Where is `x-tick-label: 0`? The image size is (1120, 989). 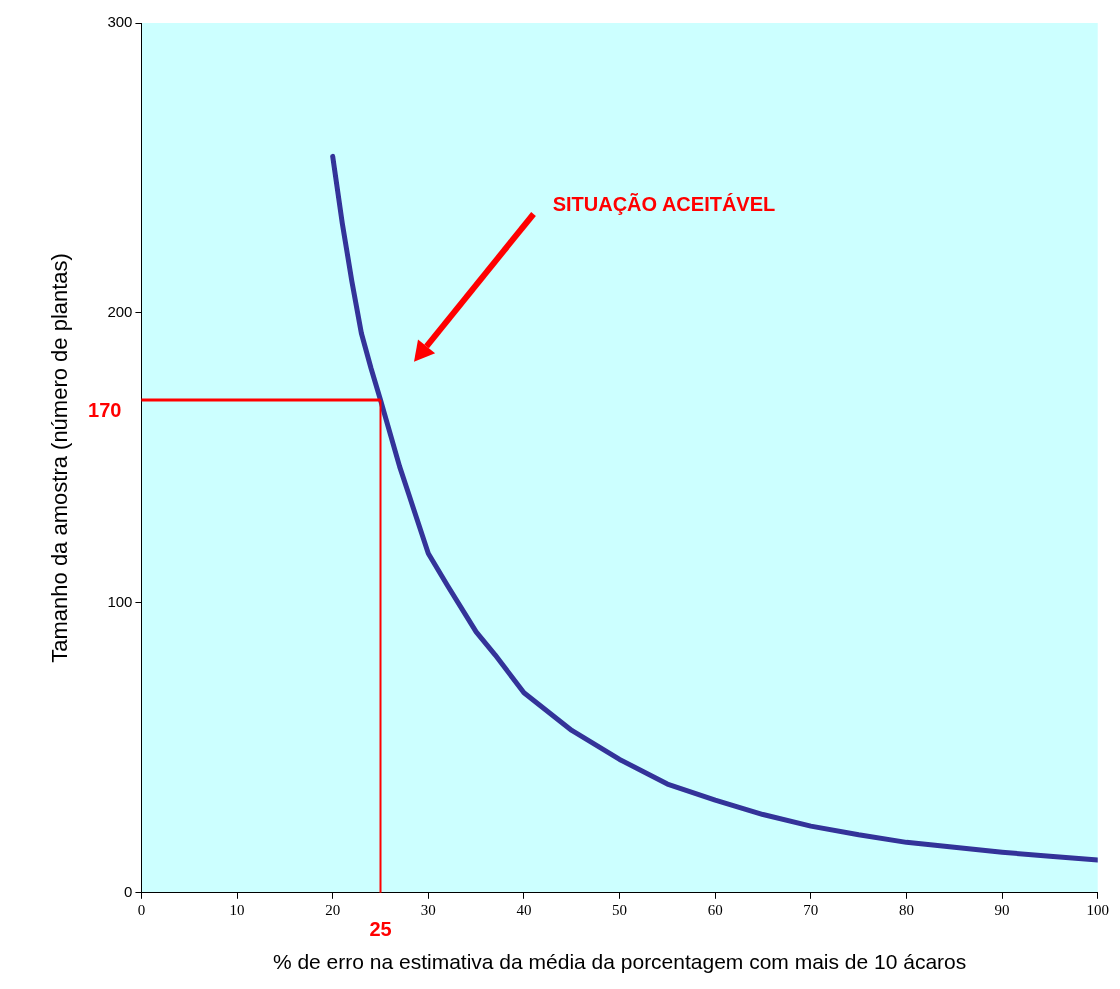 x-tick-label: 0 is located at coordinates (141, 909).